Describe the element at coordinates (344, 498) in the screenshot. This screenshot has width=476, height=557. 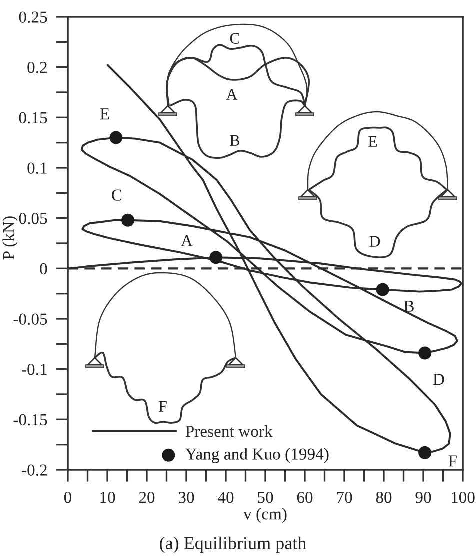
I see `x-tick-label: 70` at that location.